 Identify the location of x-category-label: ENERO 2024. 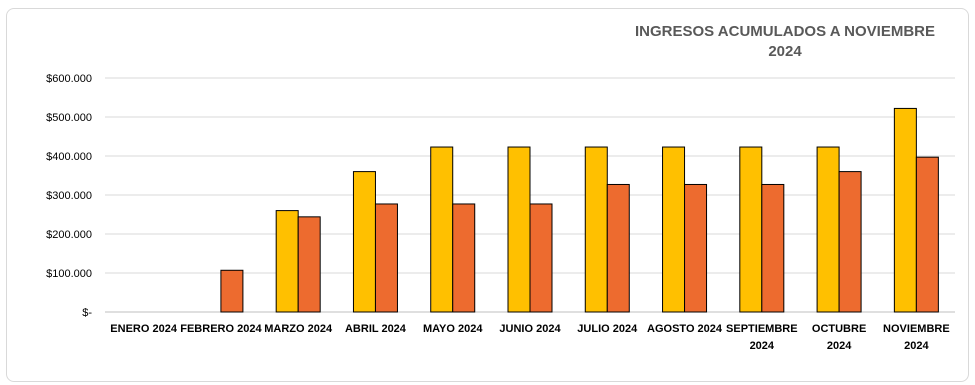
(144, 329).